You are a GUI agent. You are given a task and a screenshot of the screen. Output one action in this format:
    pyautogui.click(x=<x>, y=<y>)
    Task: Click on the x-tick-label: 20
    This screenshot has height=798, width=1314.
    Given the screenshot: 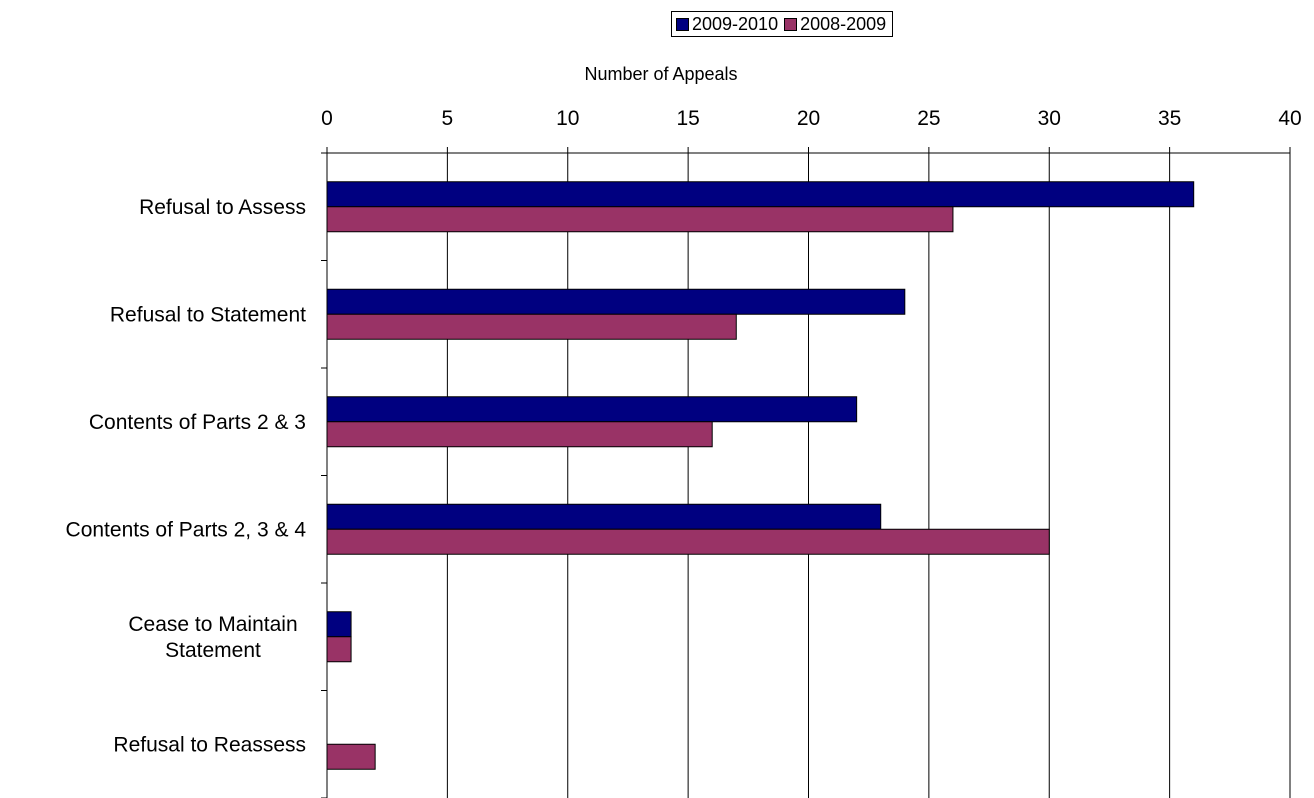 What is the action you would take?
    pyautogui.click(x=808, y=118)
    